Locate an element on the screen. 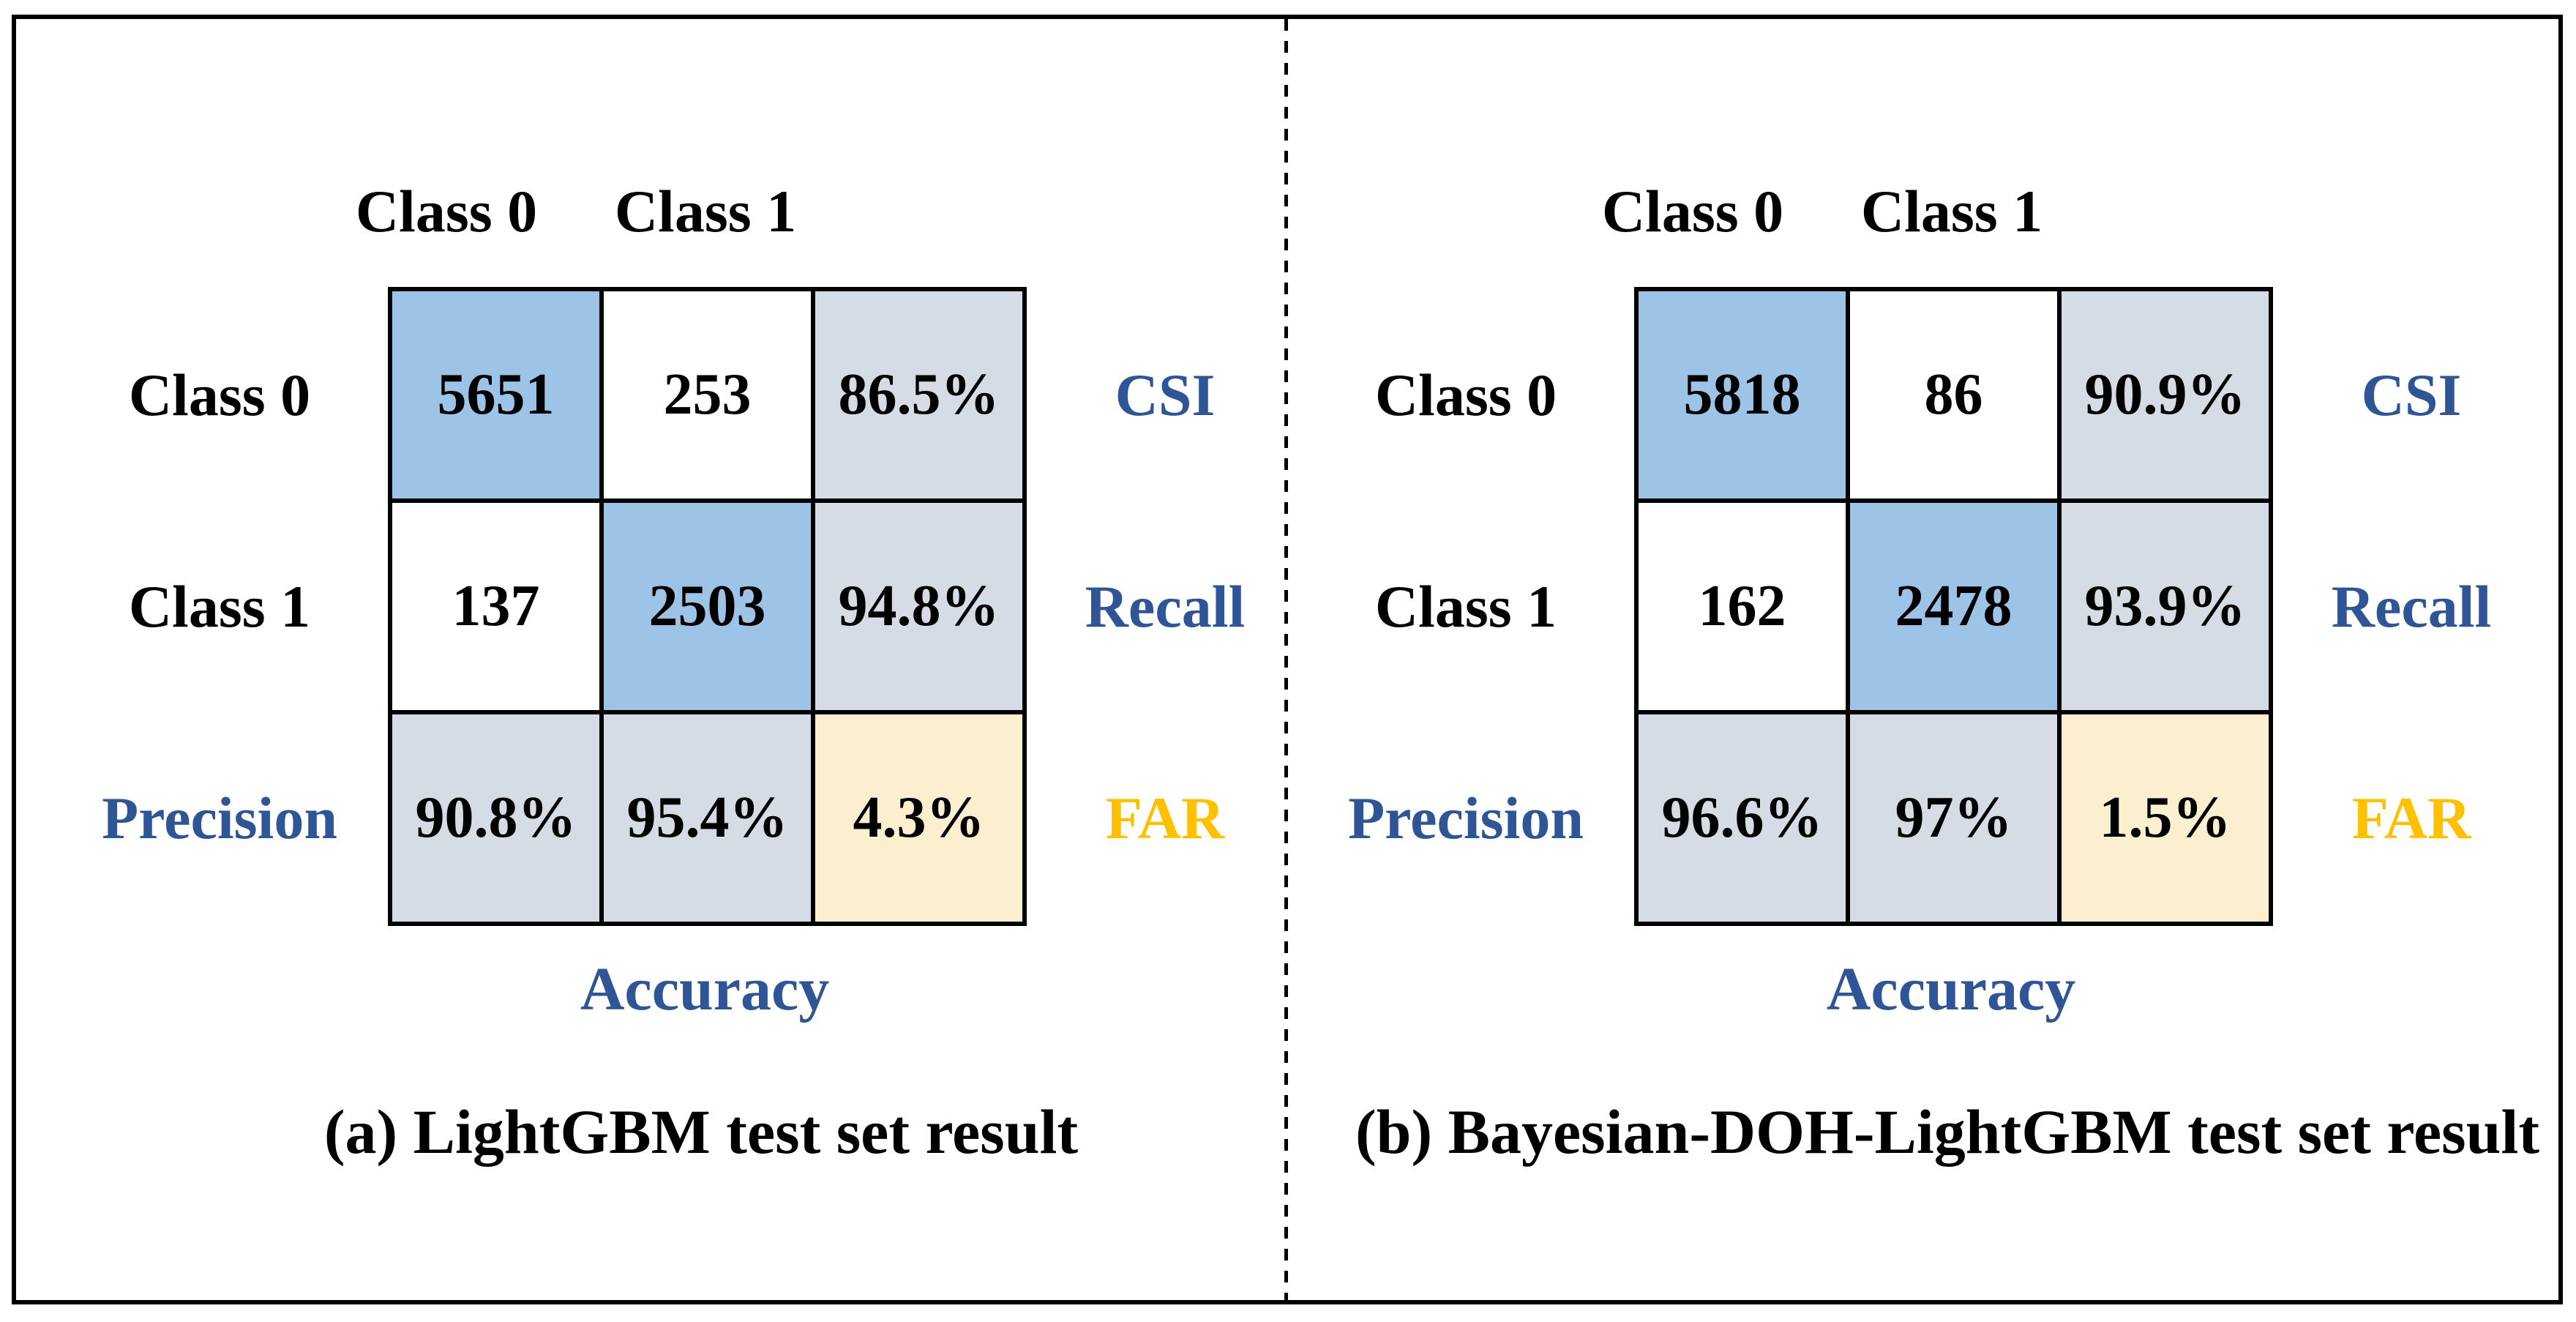  panel-a-caption: (a) LightGBM test set result is located at coordinates (701, 1132).